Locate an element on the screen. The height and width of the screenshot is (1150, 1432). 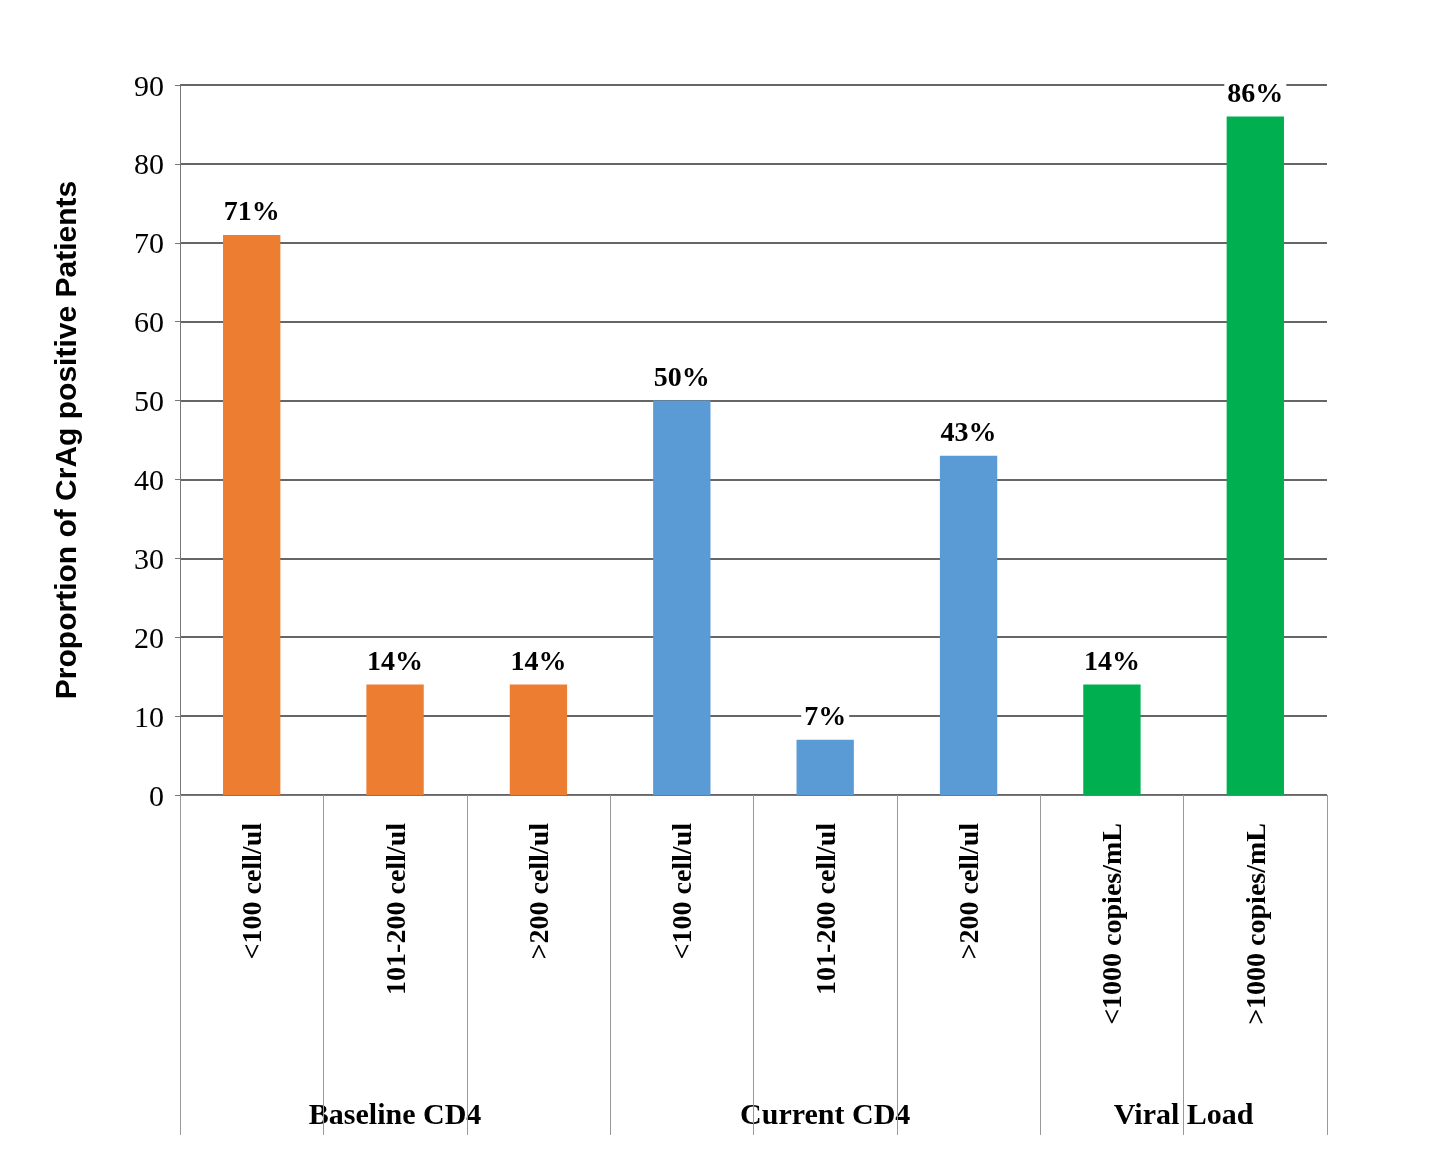
y-tick-label: 20 is located at coordinates (149, 637).